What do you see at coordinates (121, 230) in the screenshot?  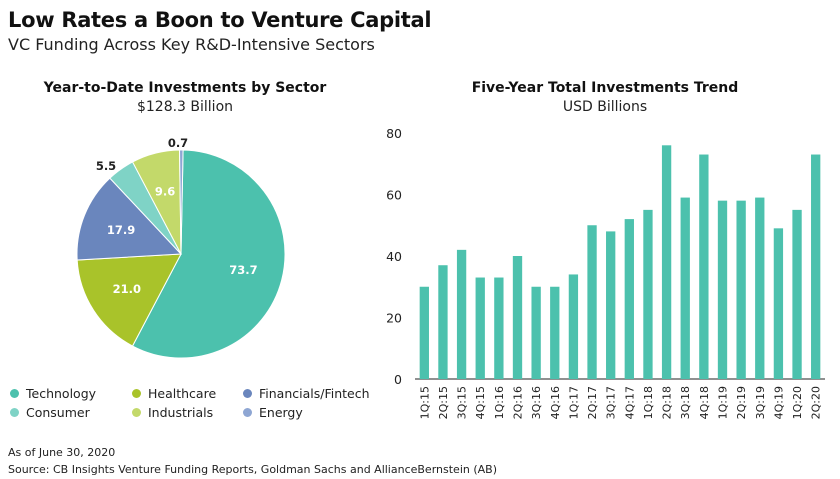 I see `pie-data-label: 17.9` at bounding box center [121, 230].